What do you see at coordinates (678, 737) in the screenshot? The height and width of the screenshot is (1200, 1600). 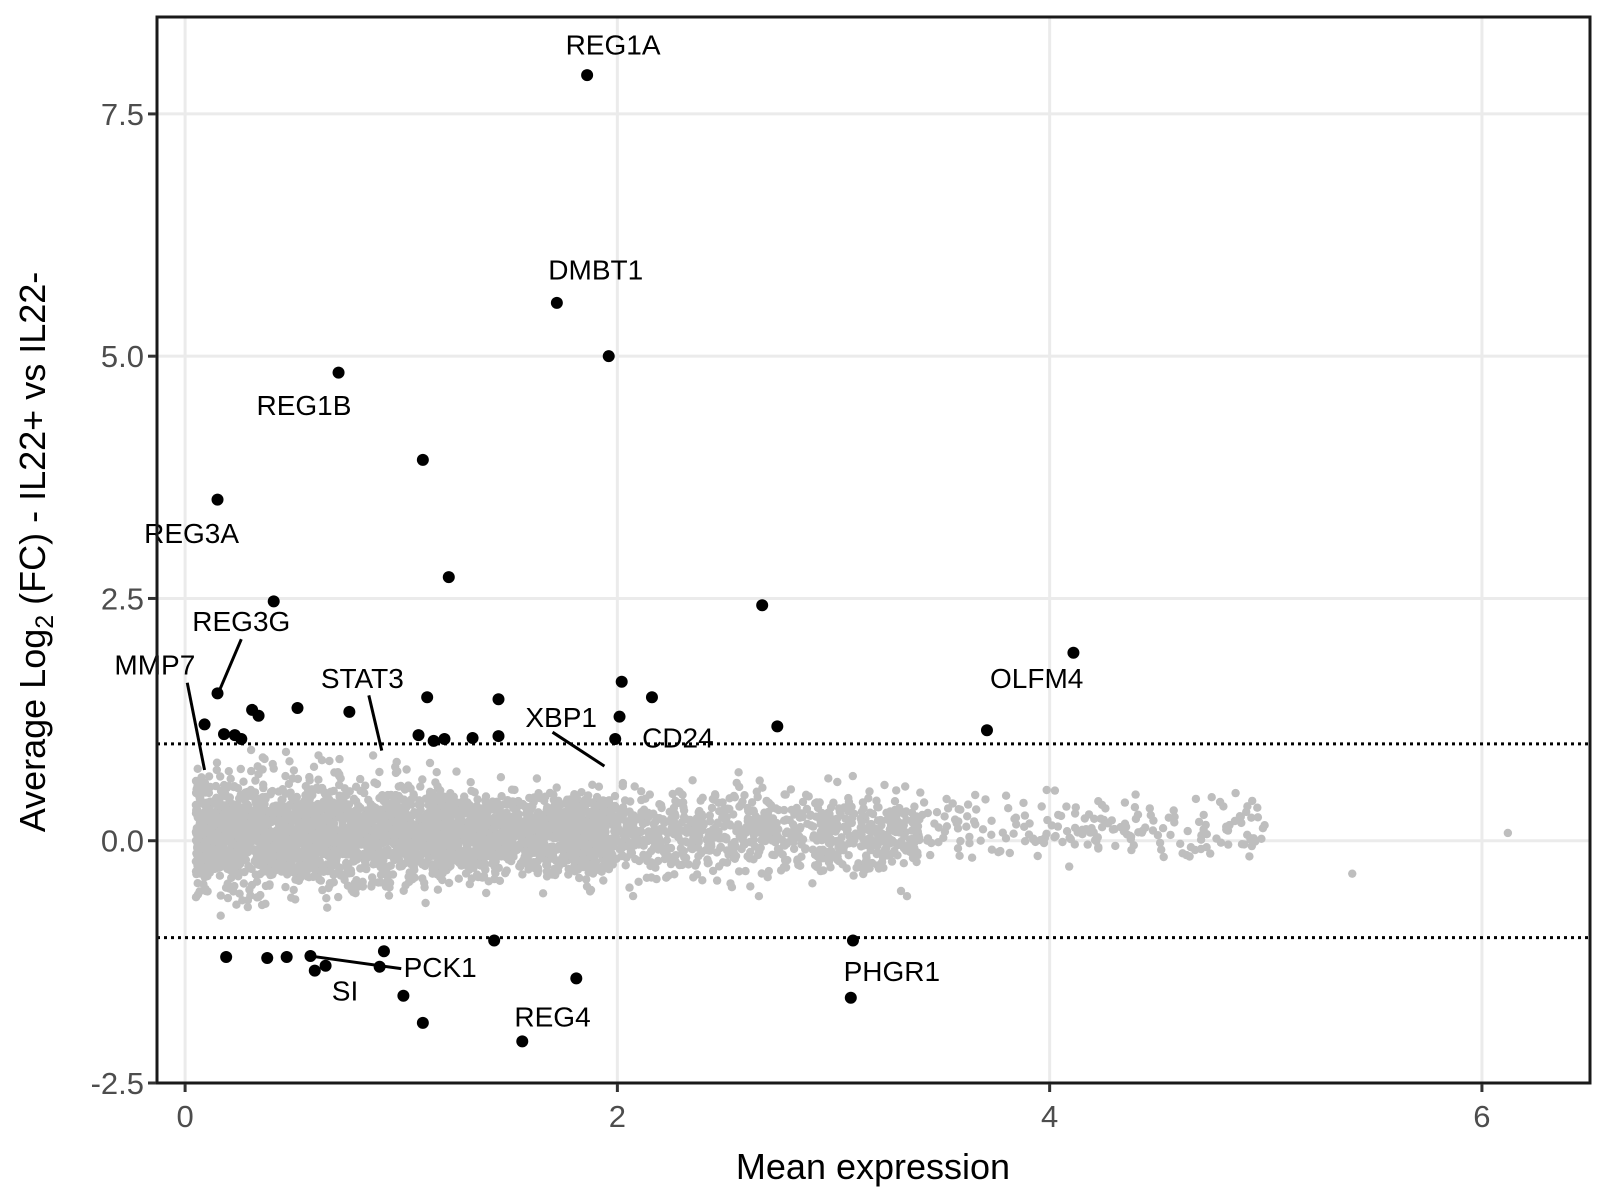 I see `gene-label: CD24` at bounding box center [678, 737].